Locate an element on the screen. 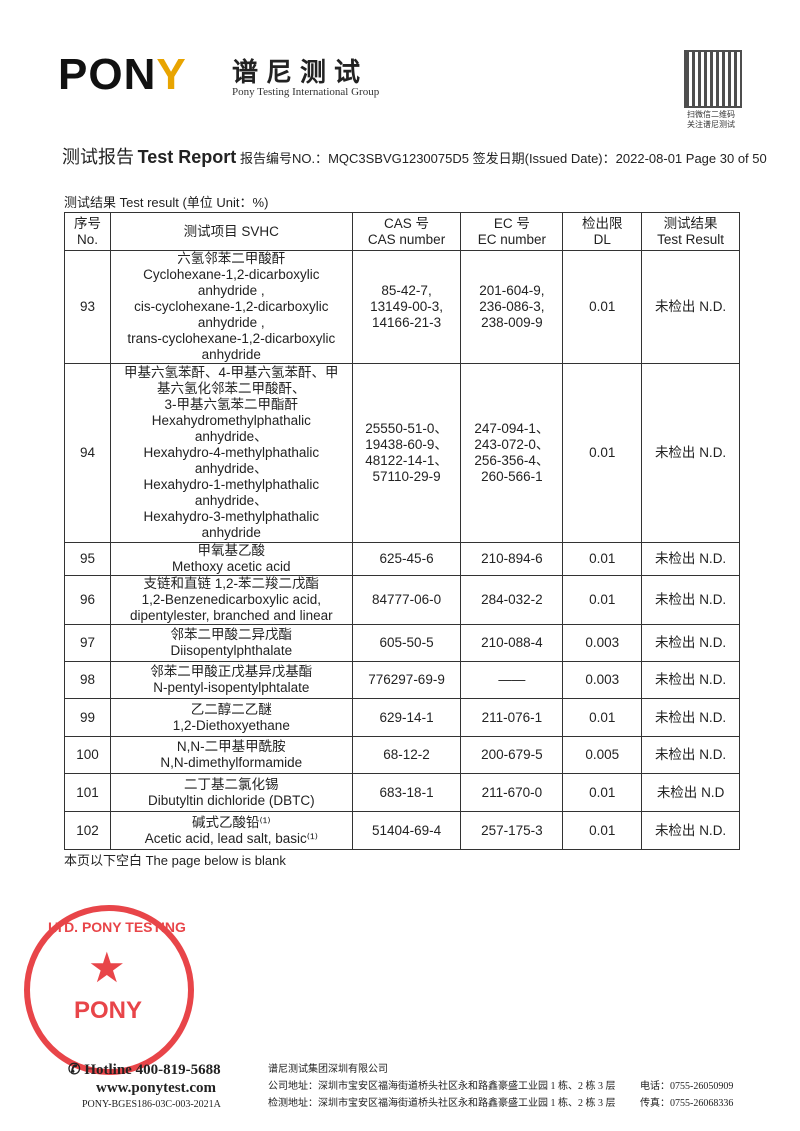  header-cell: EC 号 EC number is located at coordinates (512, 231).